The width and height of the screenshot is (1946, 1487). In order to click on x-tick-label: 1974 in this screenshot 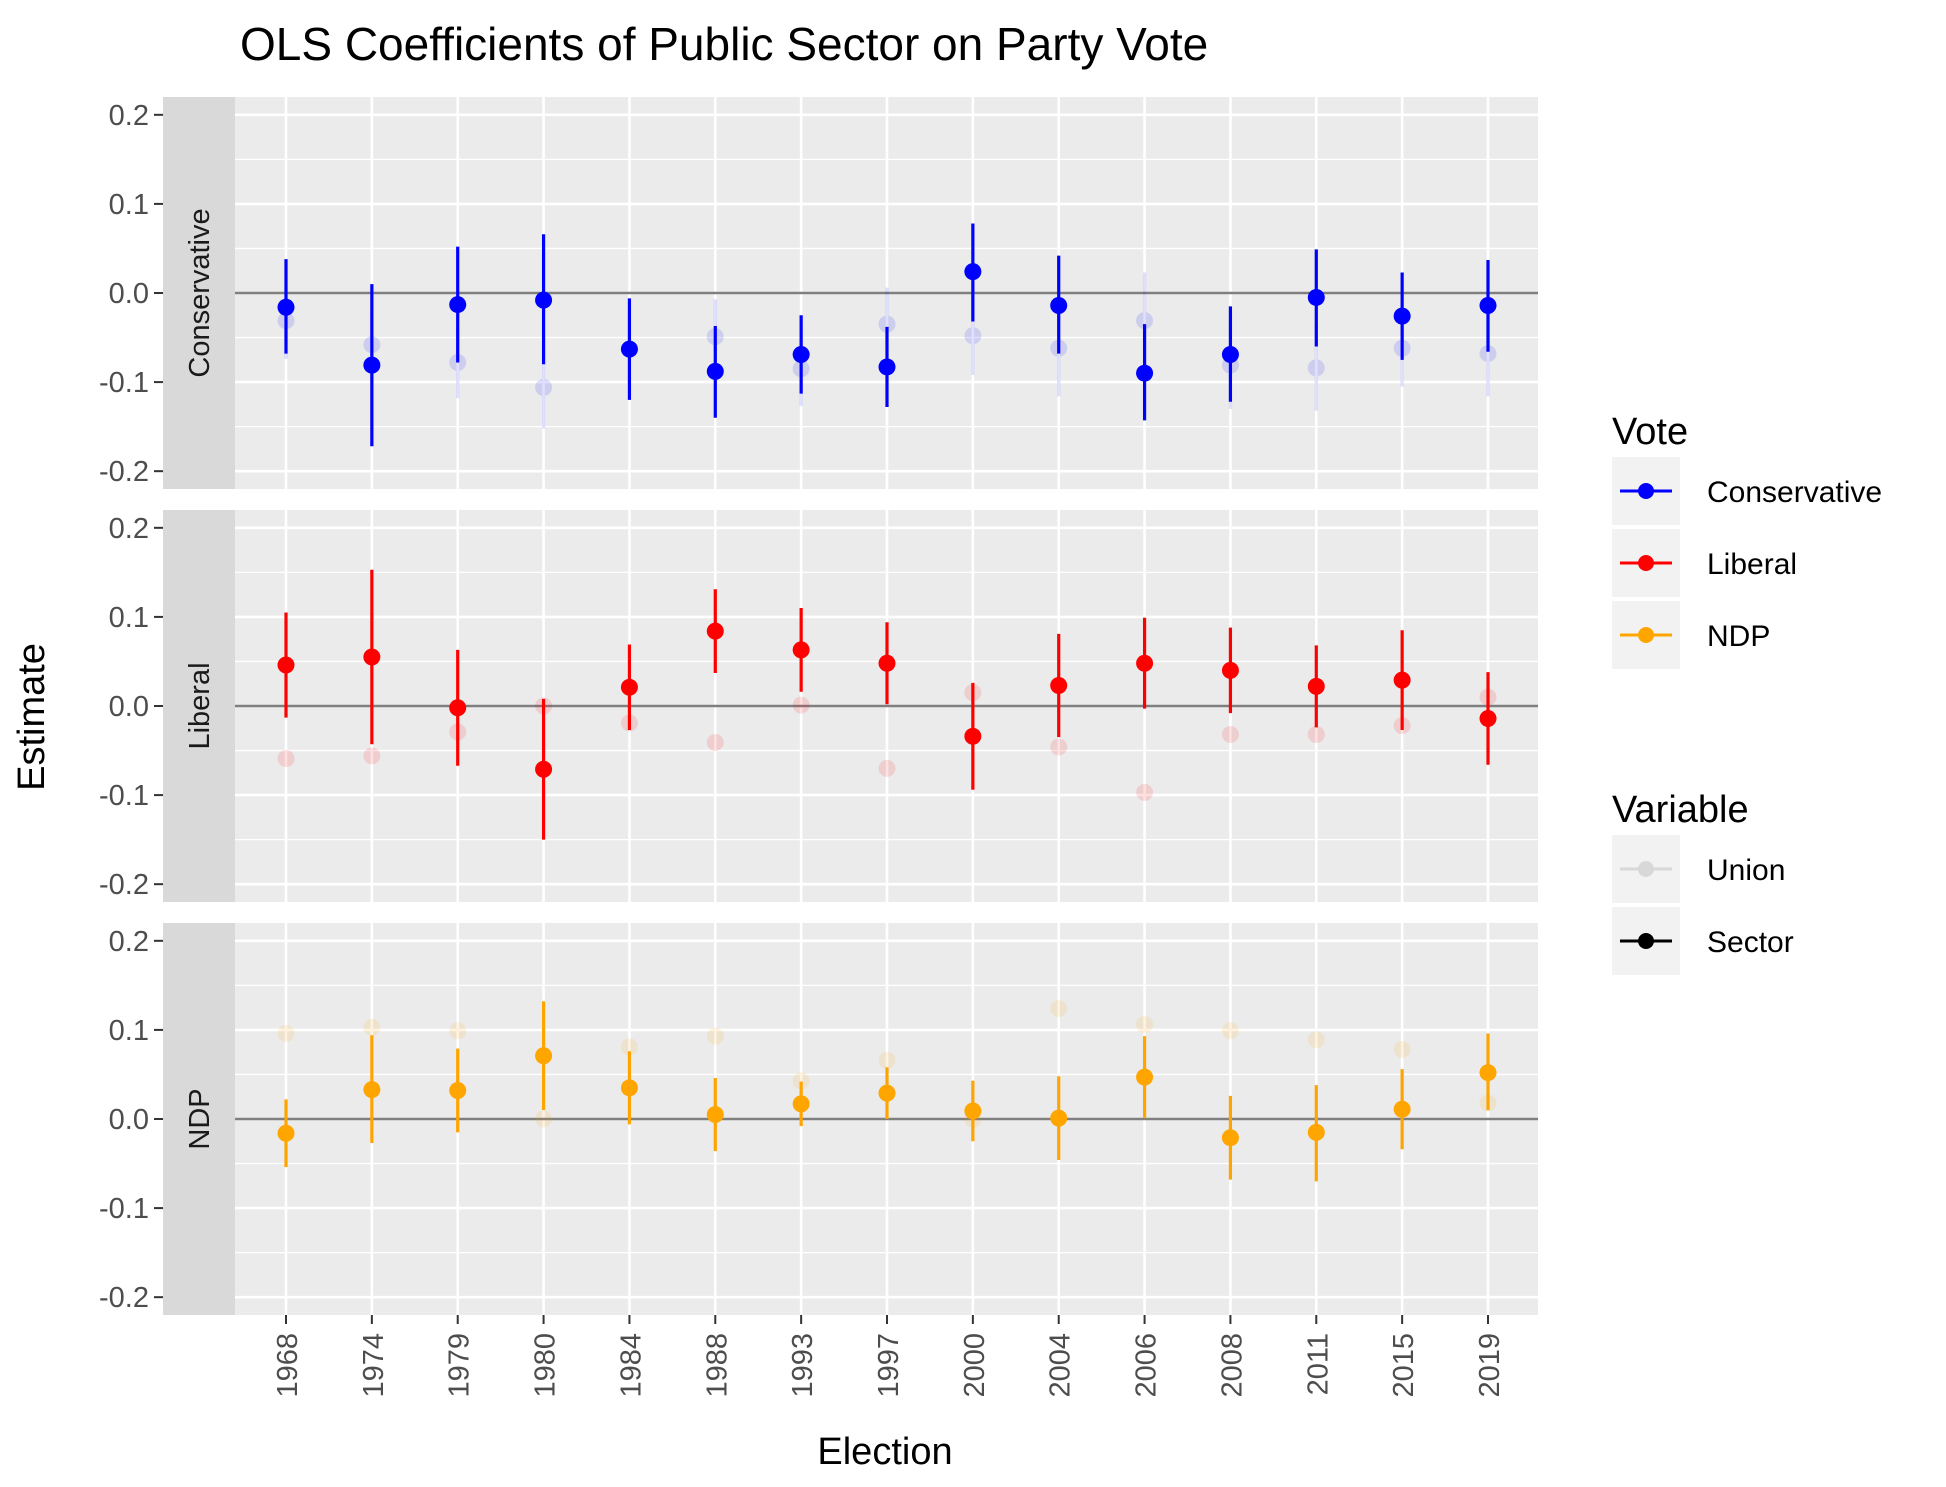, I will do `click(374, 1365)`.